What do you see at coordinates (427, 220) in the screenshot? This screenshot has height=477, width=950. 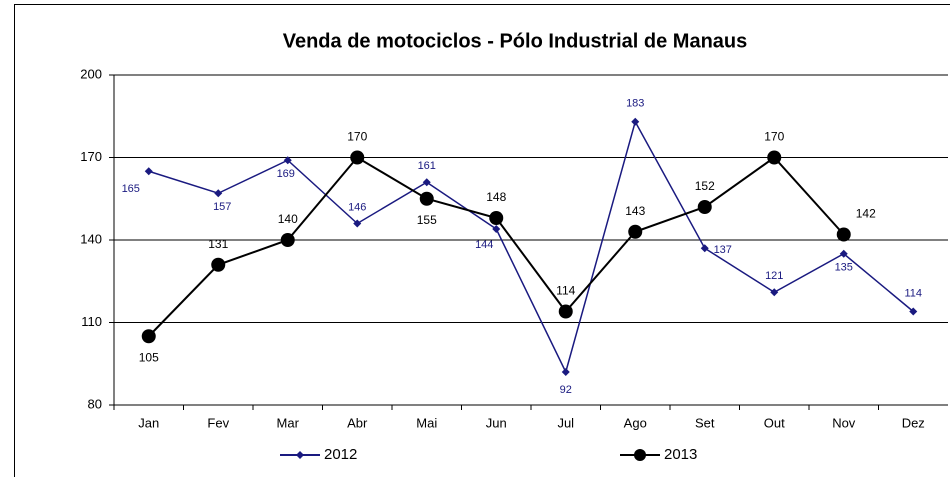 I see `data-label: 155` at bounding box center [427, 220].